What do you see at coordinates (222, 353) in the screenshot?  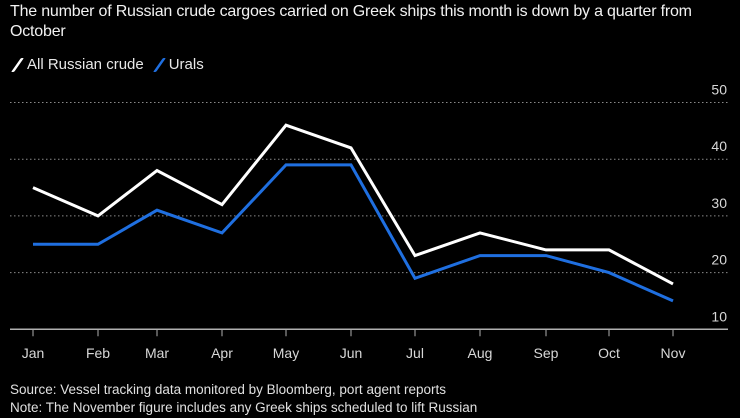 I see `x-tick-label: Apr` at bounding box center [222, 353].